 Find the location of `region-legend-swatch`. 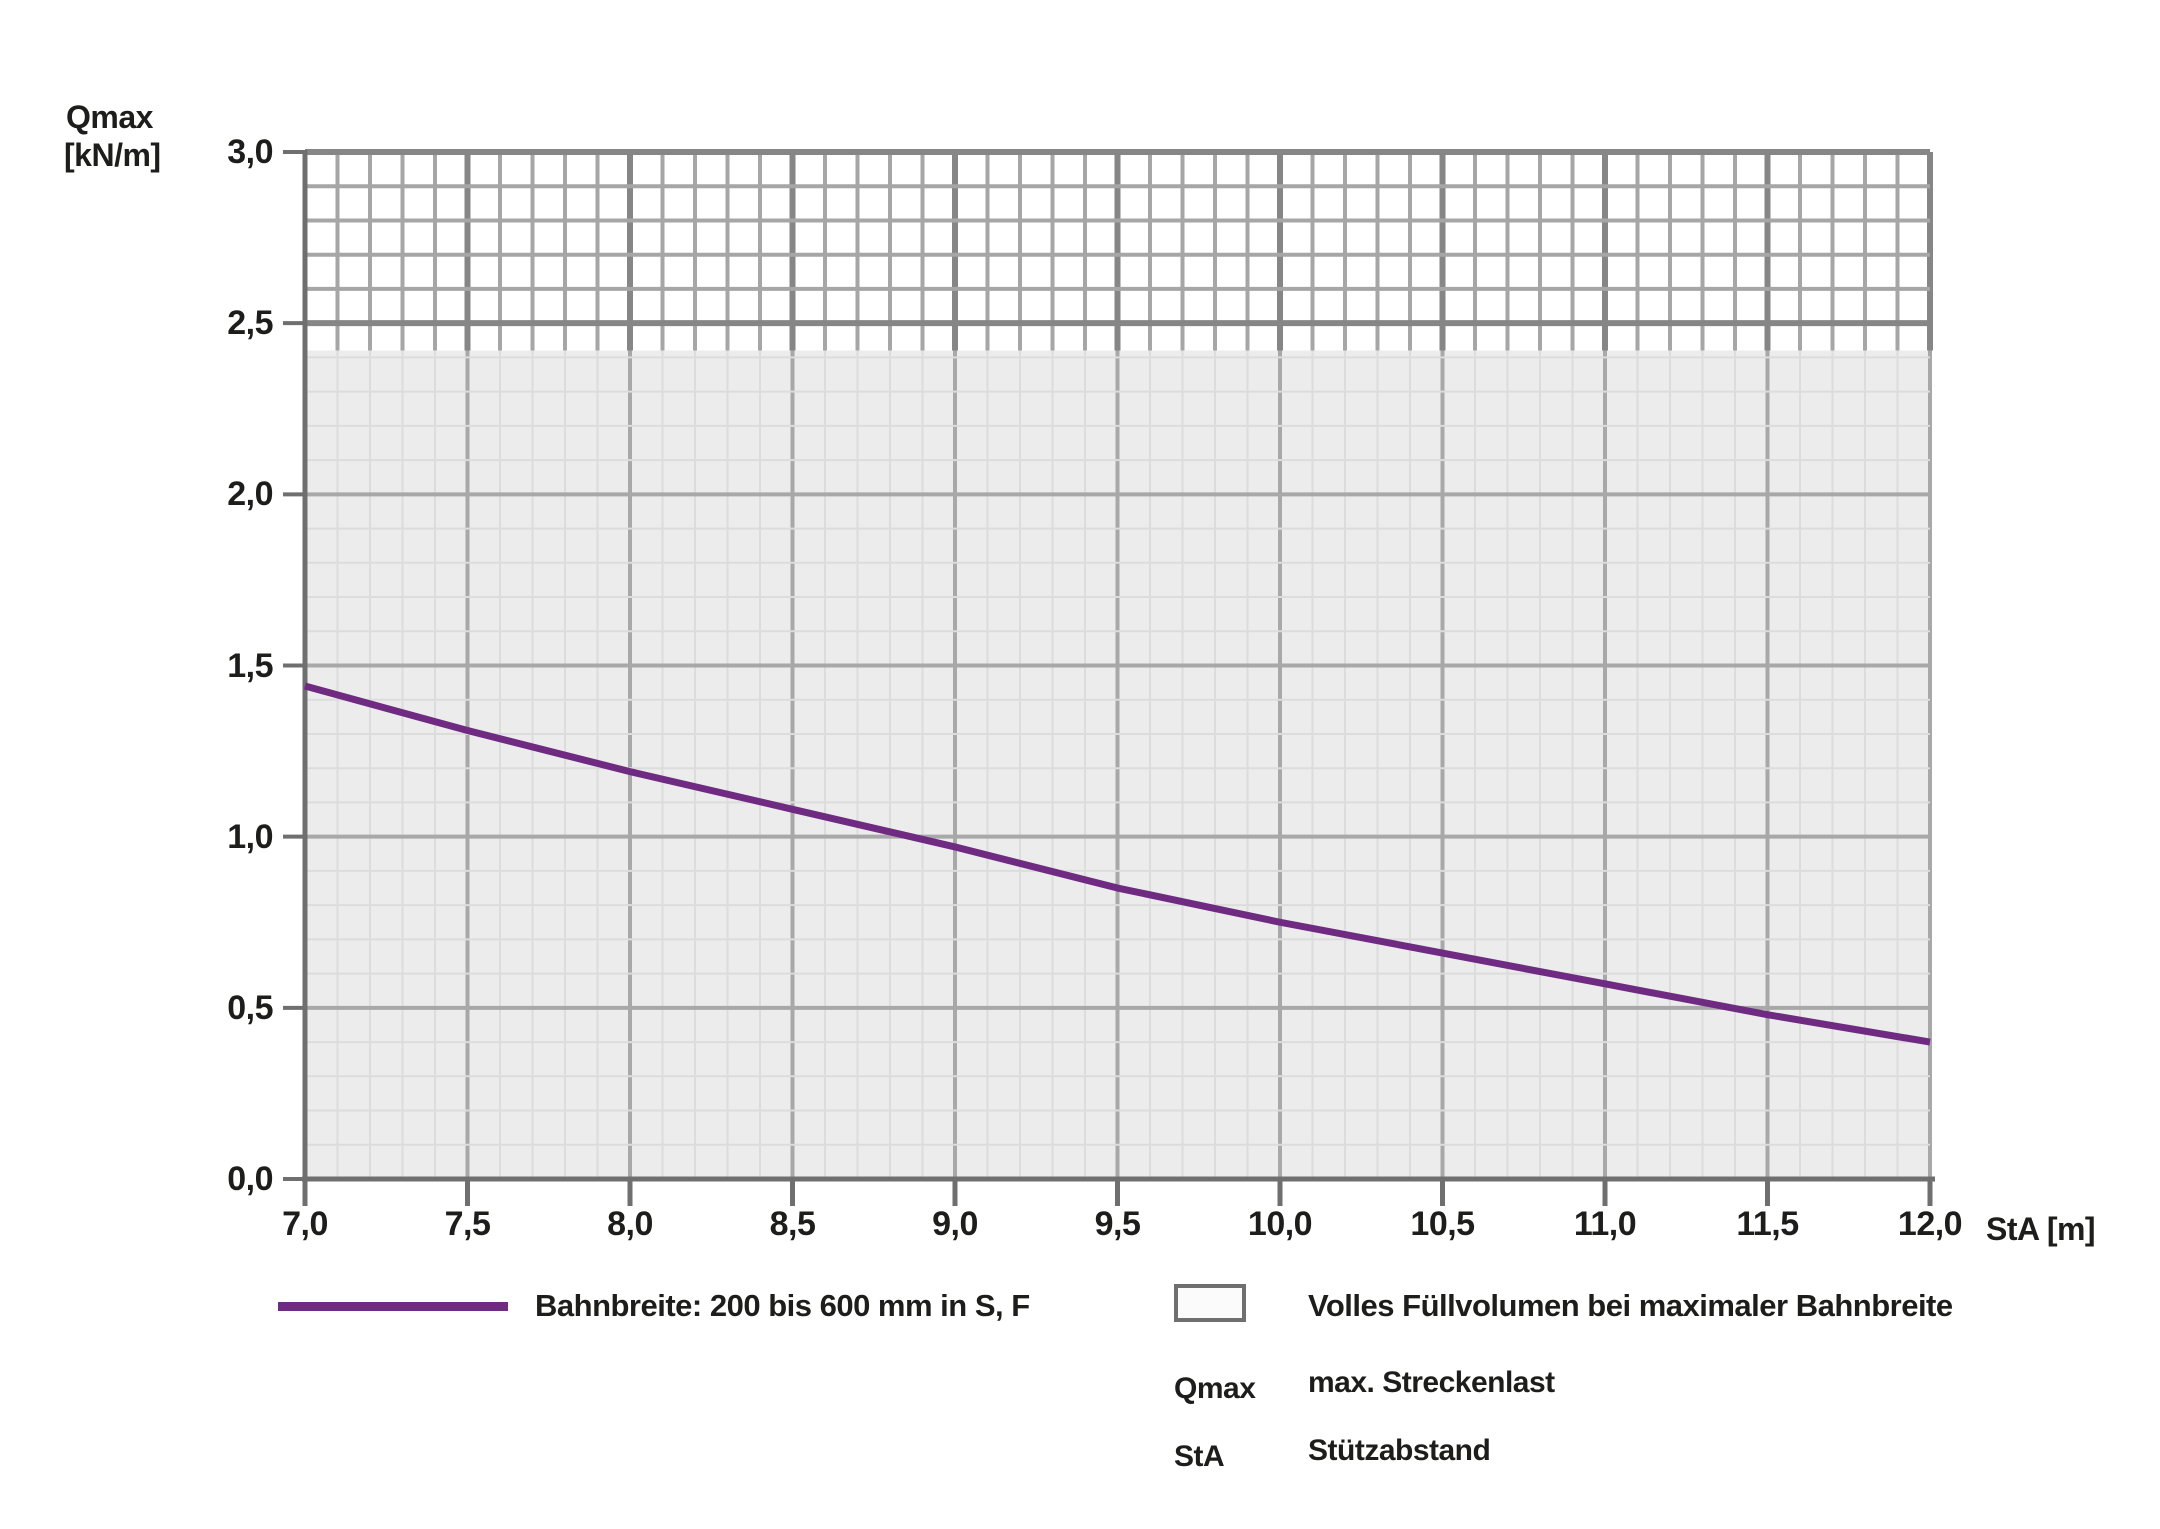

region-legend-swatch is located at coordinates (1210, 1303).